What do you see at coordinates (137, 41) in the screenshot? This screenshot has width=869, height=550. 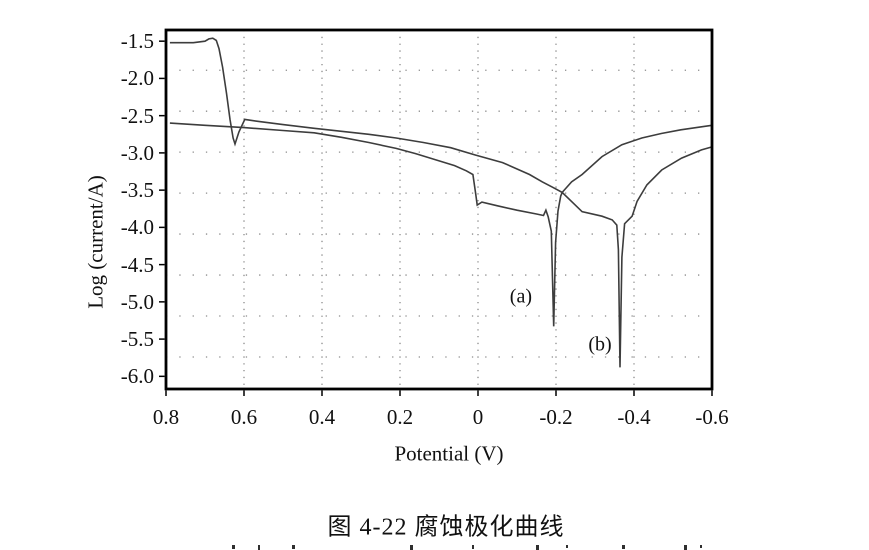 I see `y-tick-label: -1.5` at bounding box center [137, 41].